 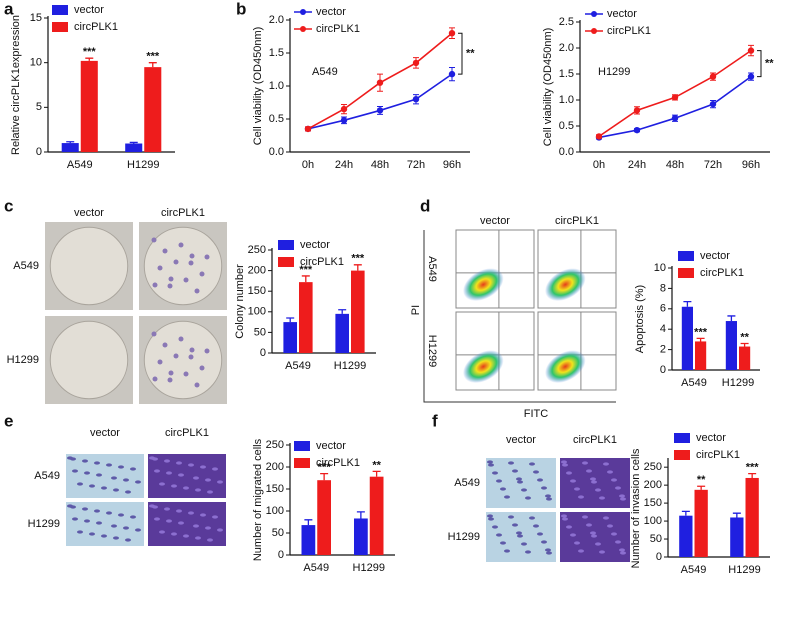 I want to click on y-tick-label: 100, so click(x=257, y=312).